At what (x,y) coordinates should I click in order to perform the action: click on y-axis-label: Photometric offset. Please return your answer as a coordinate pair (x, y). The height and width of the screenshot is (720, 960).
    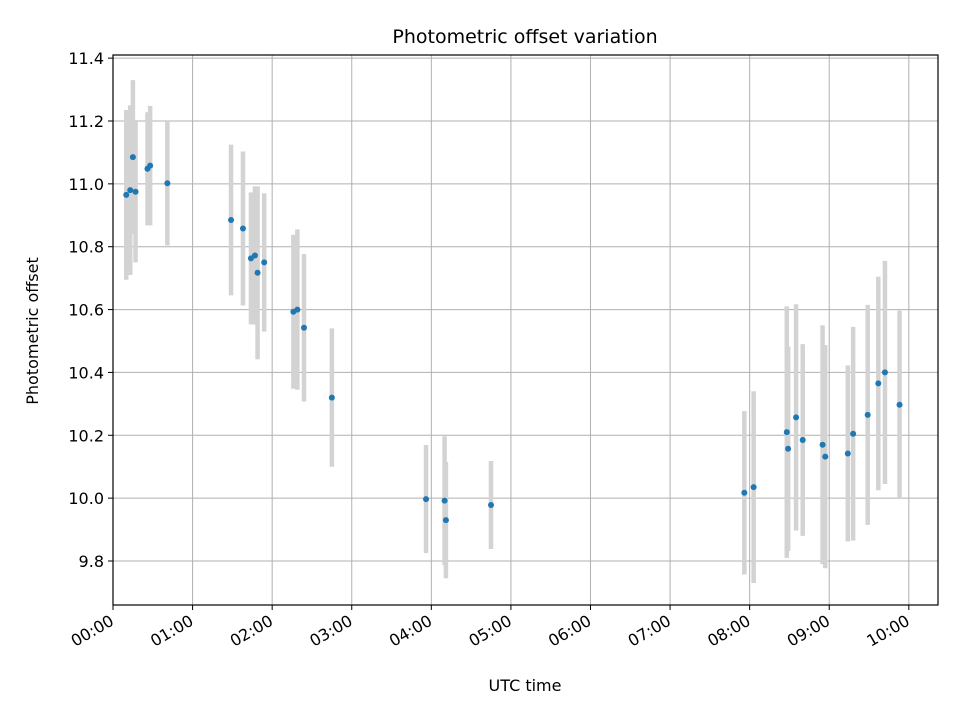
    Looking at the image, I should click on (32, 331).